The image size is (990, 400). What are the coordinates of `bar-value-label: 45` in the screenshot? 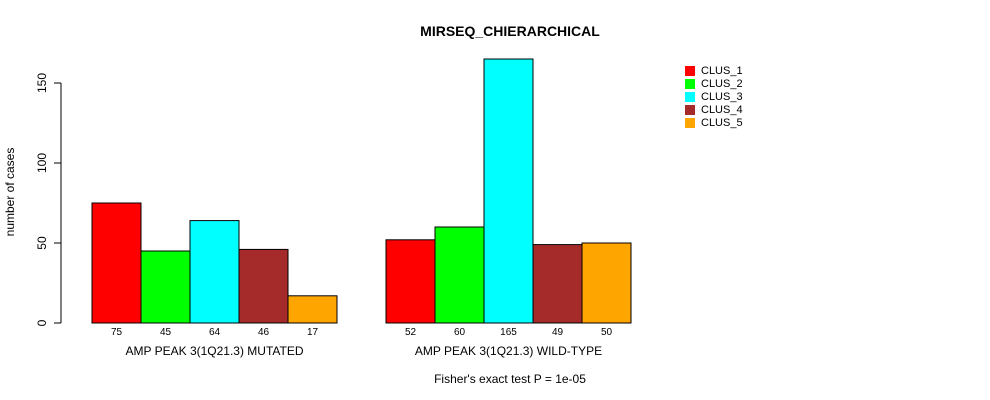 It's located at (166, 332).